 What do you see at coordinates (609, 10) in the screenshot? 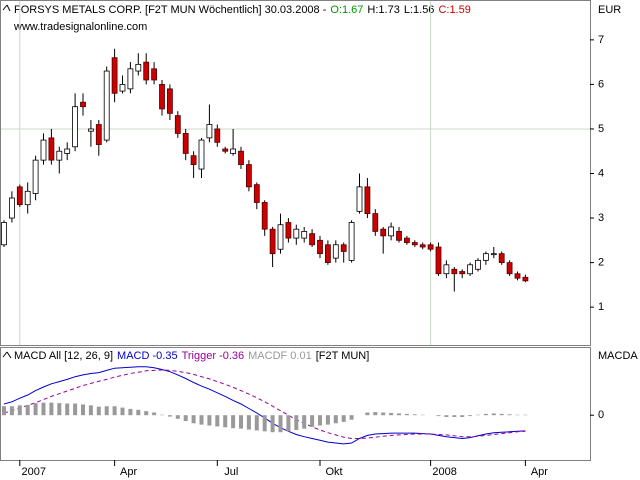
I see `y-axis-label: EUR` at bounding box center [609, 10].